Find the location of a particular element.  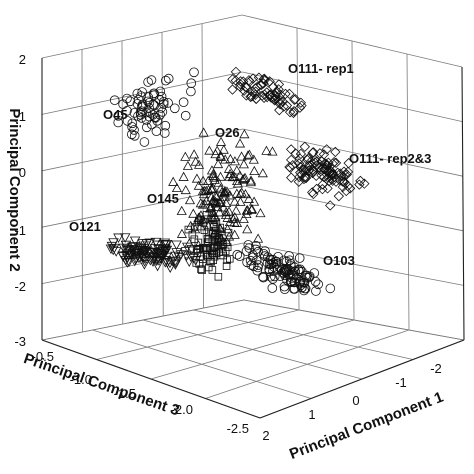

x-tick-label: 1 is located at coordinates (311, 414).